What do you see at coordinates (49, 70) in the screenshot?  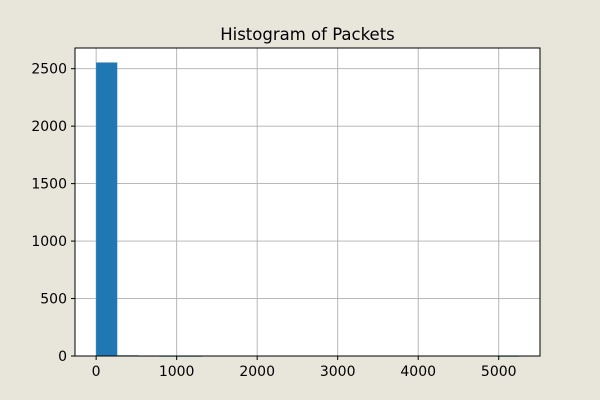 I see `y-tick-label: 2500` at bounding box center [49, 70].